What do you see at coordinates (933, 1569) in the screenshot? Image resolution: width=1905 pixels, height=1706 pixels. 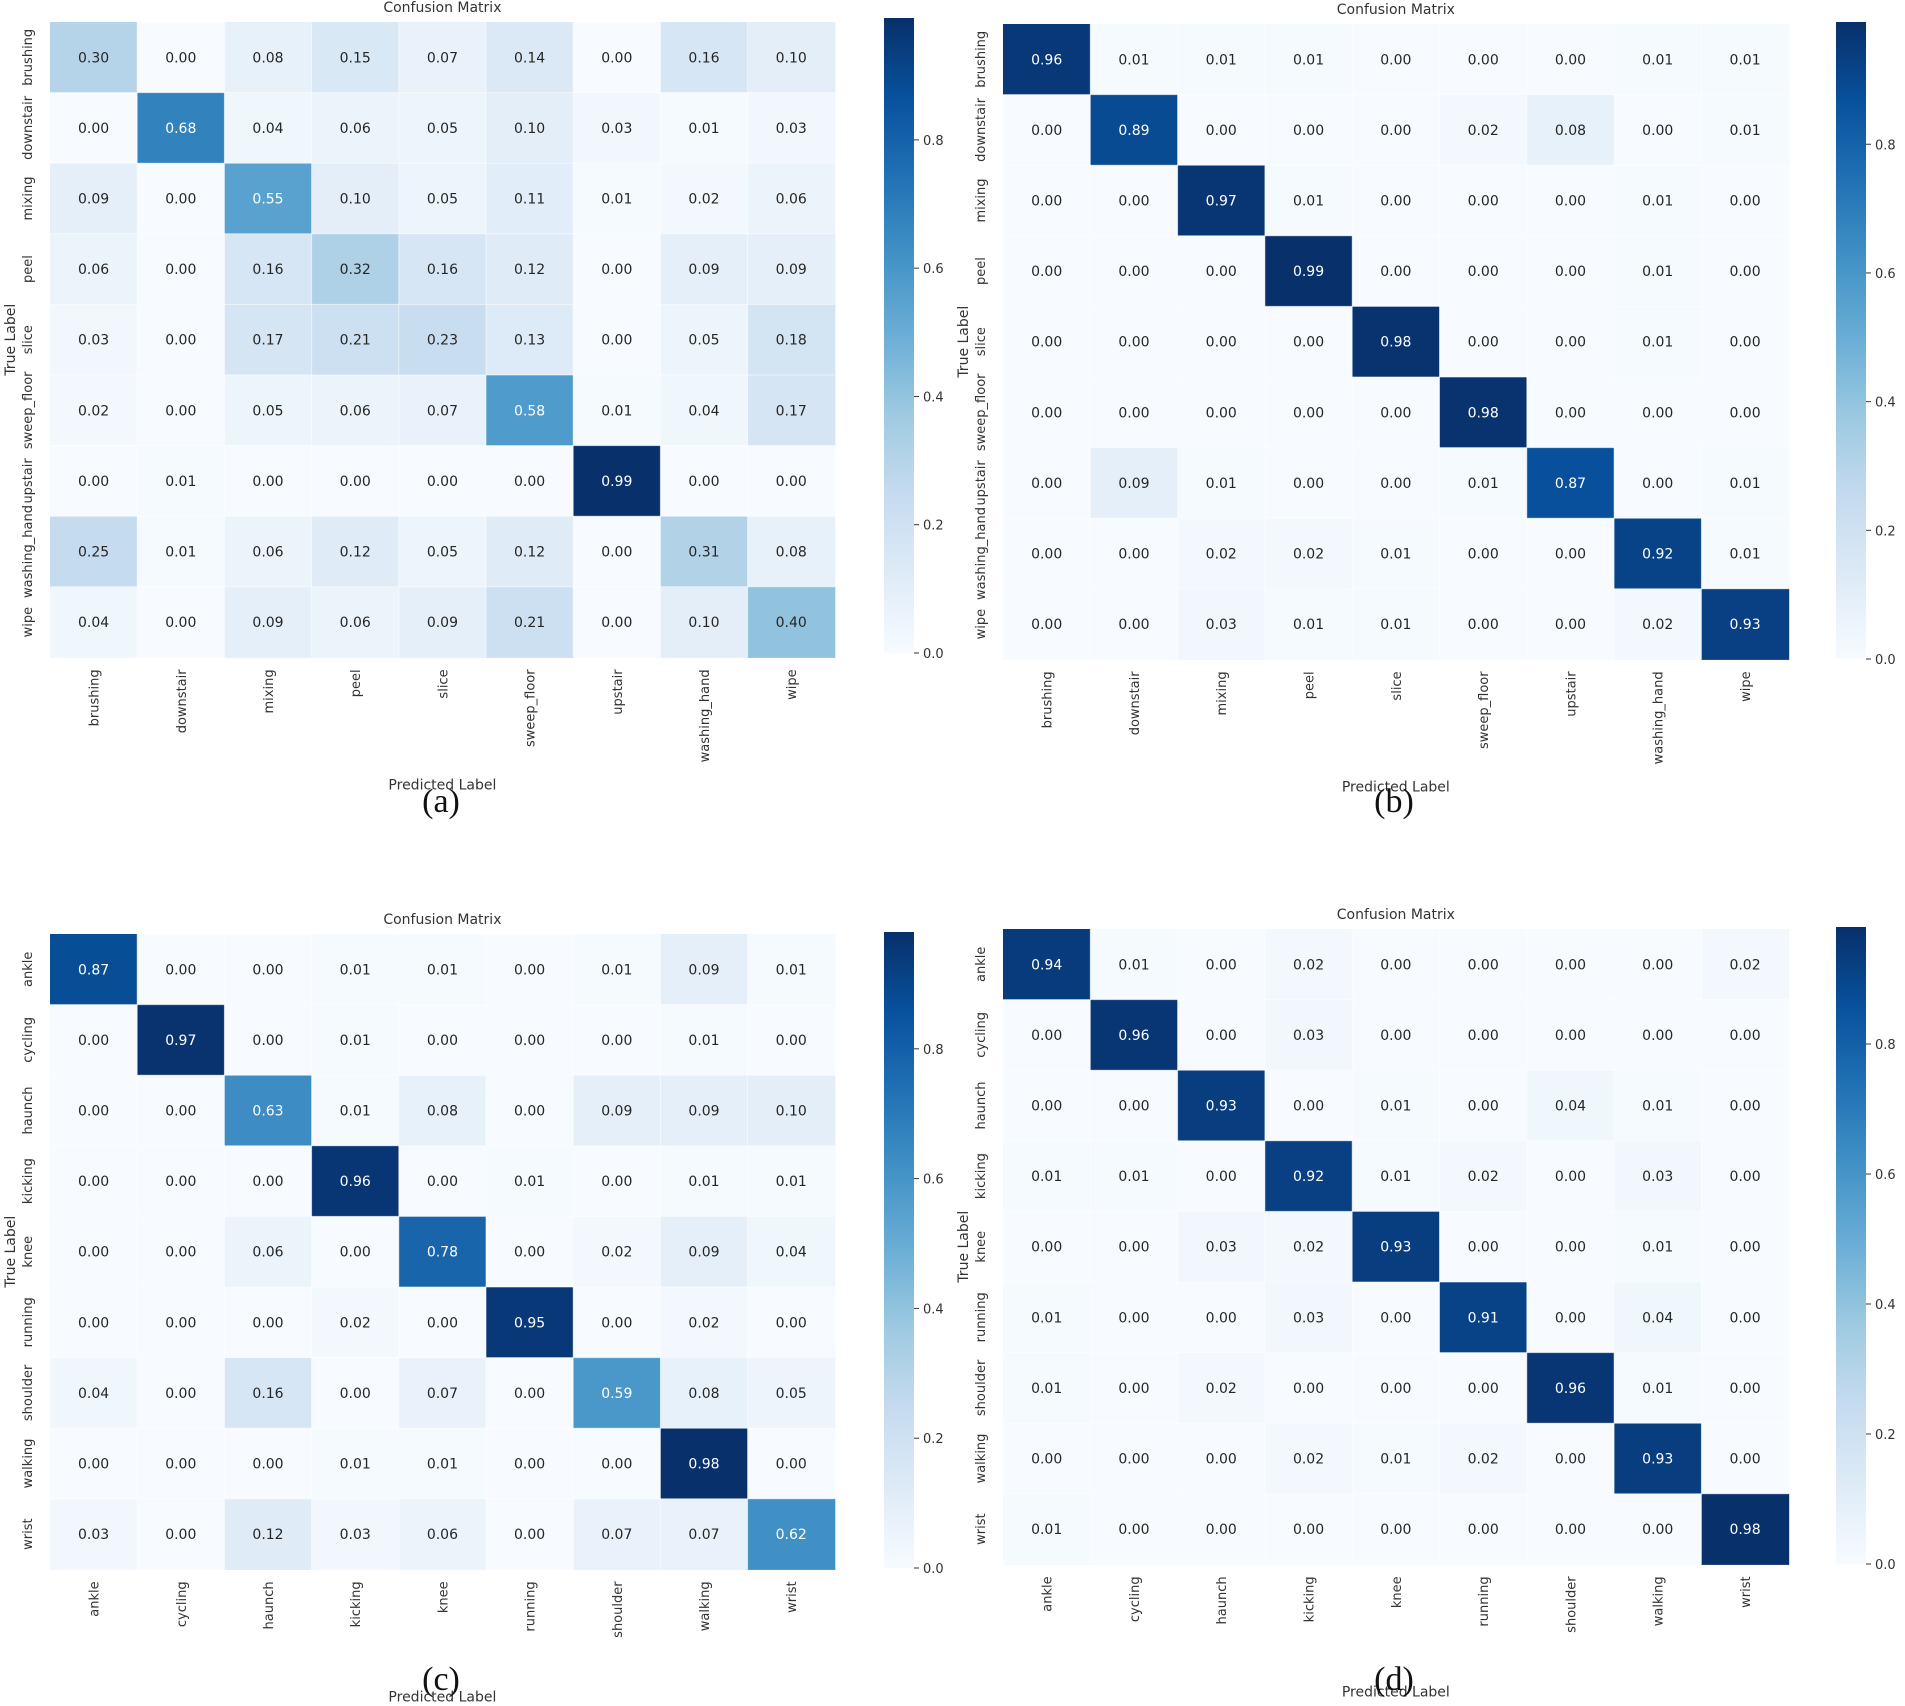 I see `colorbar-tick-label: 0.0` at bounding box center [933, 1569].